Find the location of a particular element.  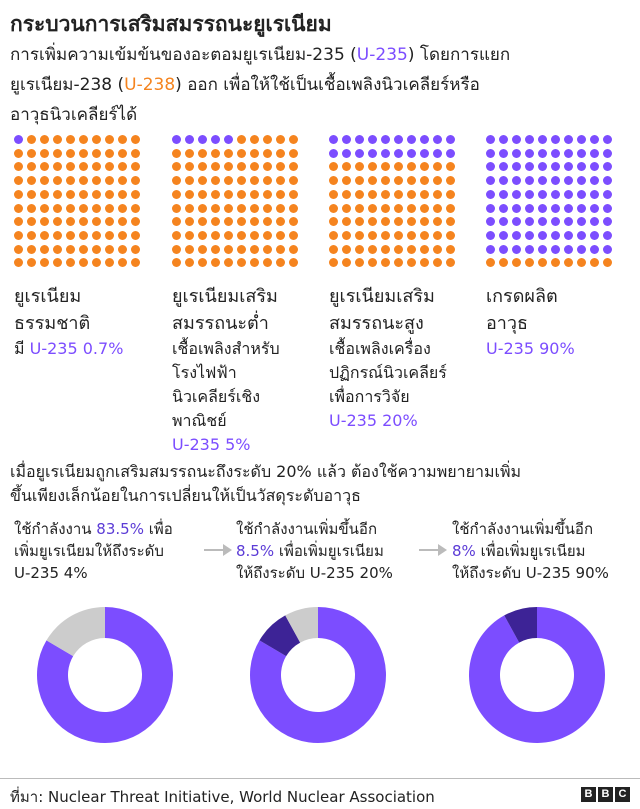

donut-segment-step is located at coordinates (280, 636).